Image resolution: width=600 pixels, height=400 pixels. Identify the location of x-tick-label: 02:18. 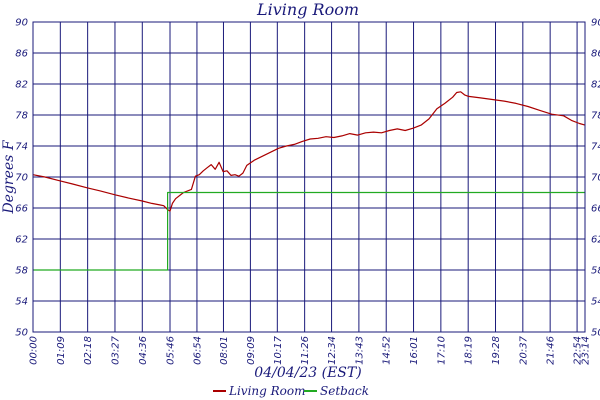
(88, 350).